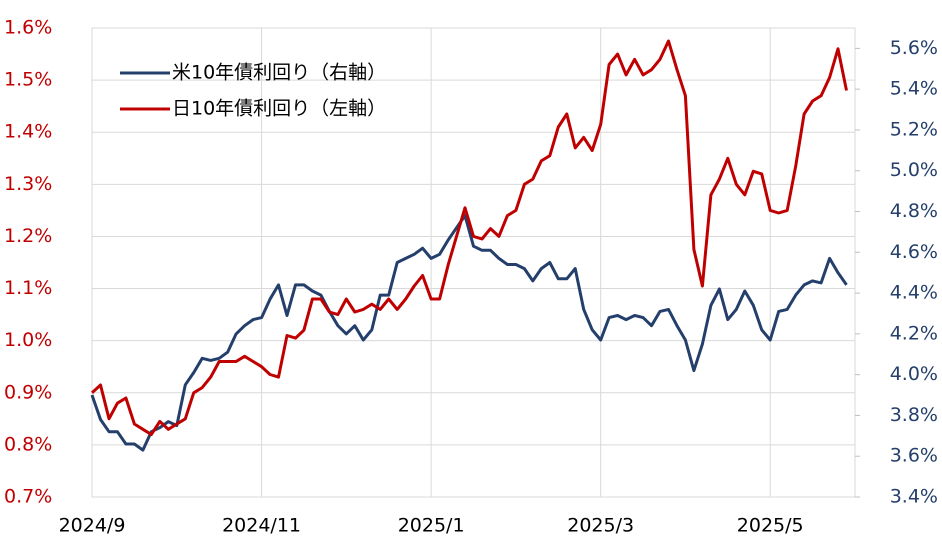 The image size is (942, 544). I want to click on y2-tick-label: 3.4%, so click(914, 497).